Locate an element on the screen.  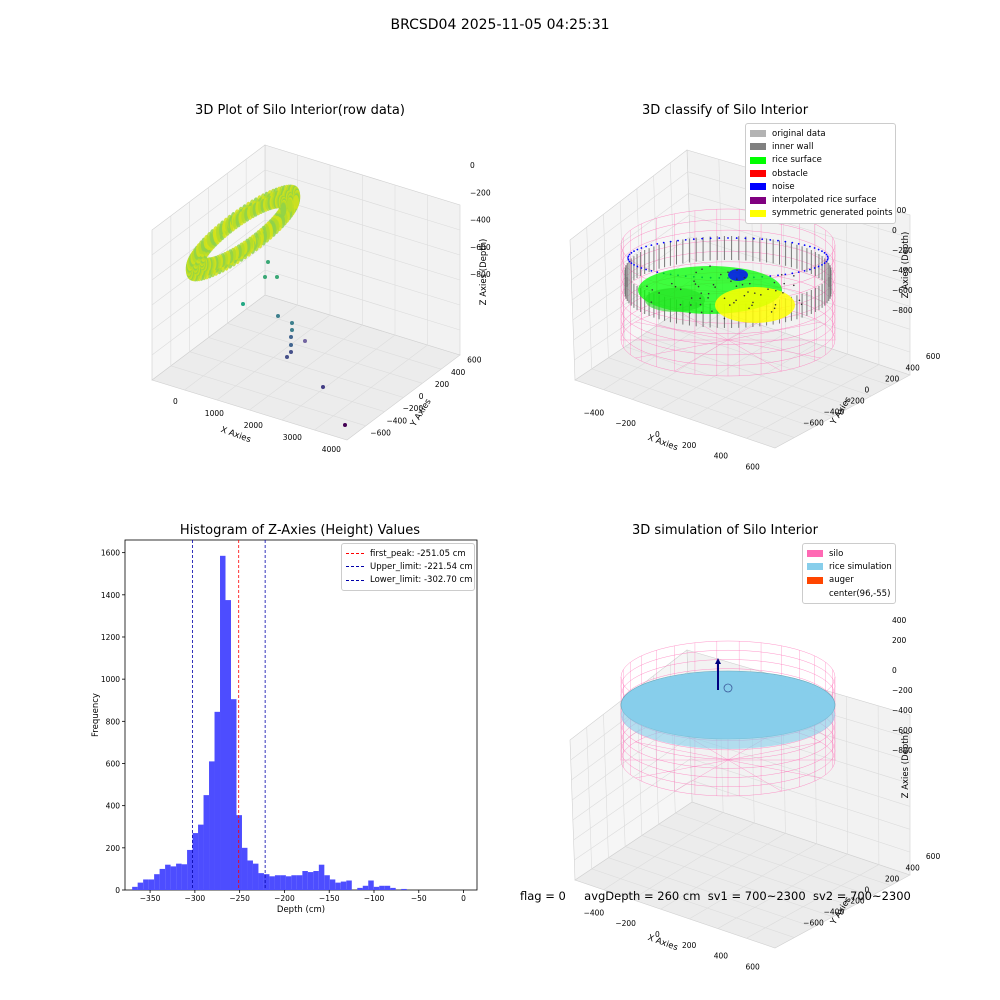
x-axis-label: Depth (cm) is located at coordinates (301, 910).